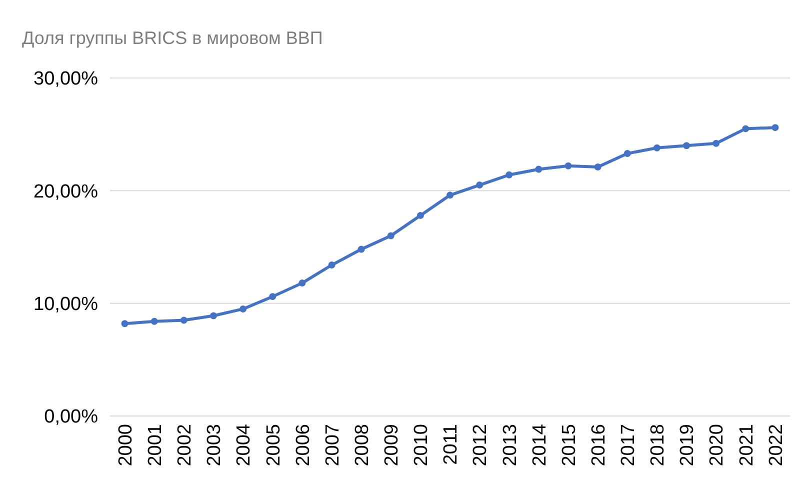 This screenshot has width=812, height=502. What do you see at coordinates (747, 445) in the screenshot?
I see `x-tick-label: 2021` at bounding box center [747, 445].